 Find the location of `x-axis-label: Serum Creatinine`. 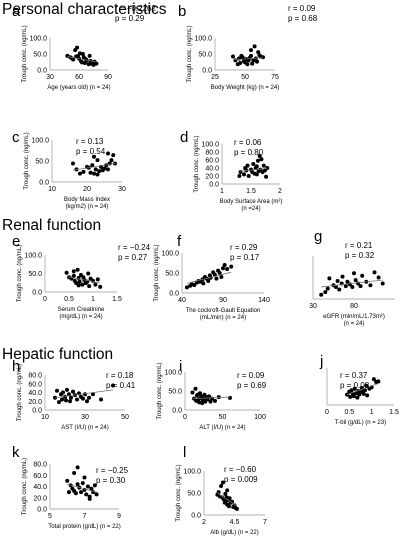

x-axis-label: Serum Creatinine is located at coordinates (81, 310).